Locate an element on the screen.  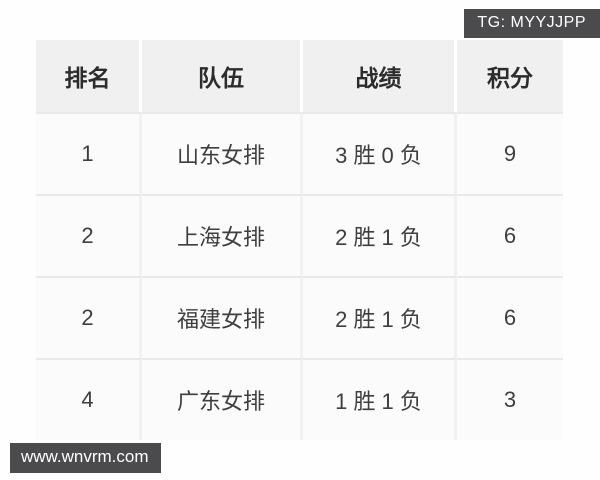
rank-cell: 1 is located at coordinates (89, 153).